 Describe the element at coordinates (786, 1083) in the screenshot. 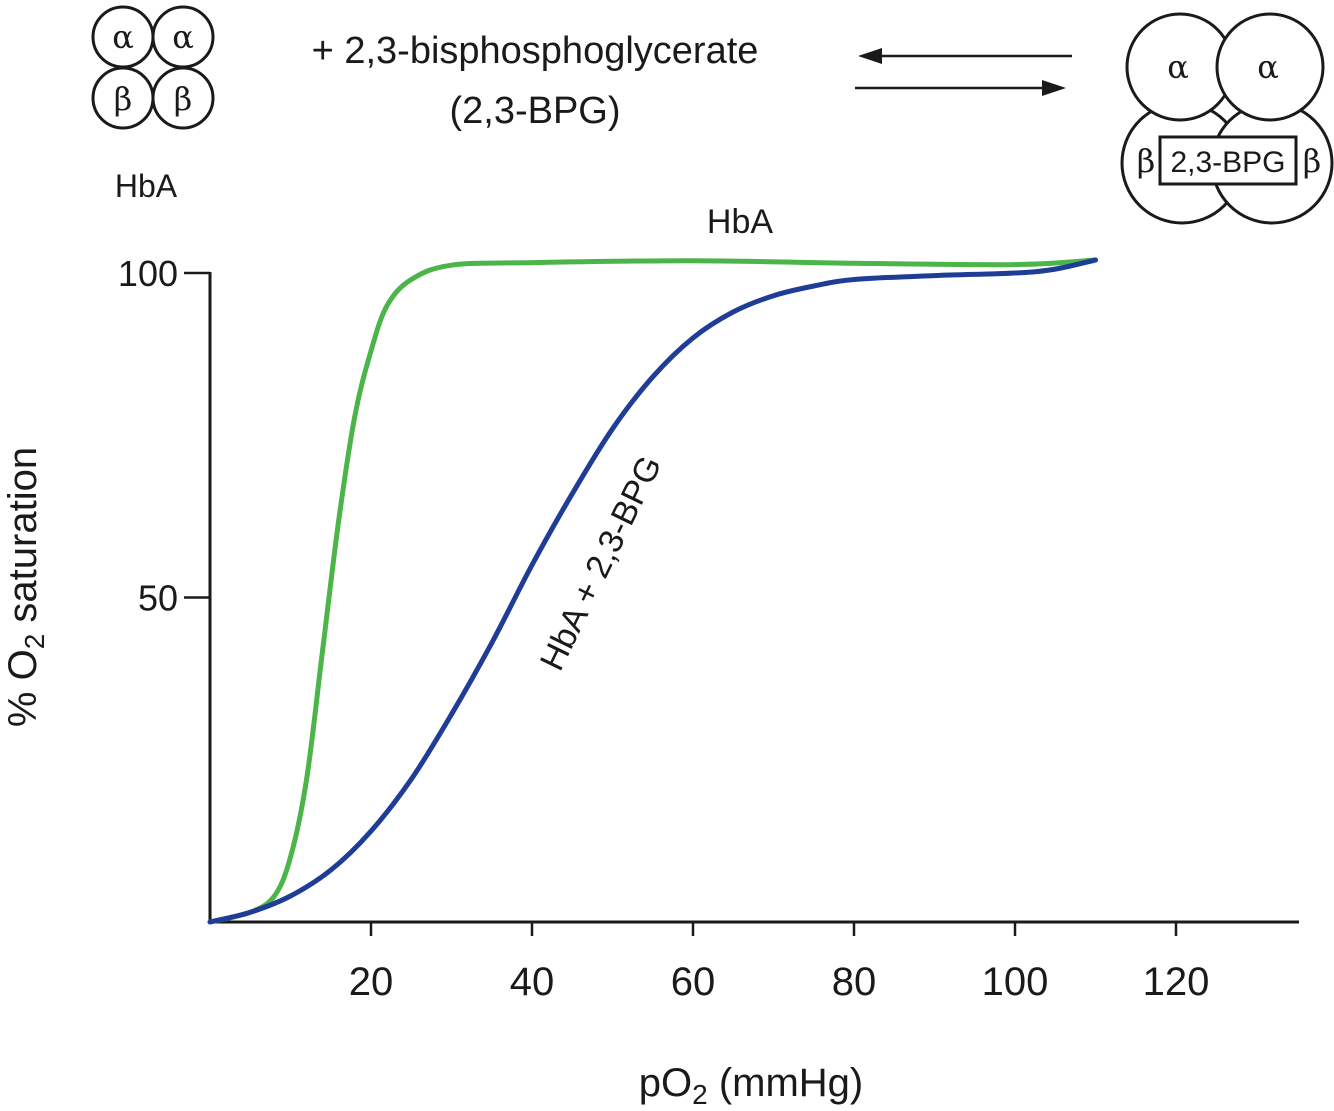

I see `x-axis-title-unit: (mmHg)` at that location.